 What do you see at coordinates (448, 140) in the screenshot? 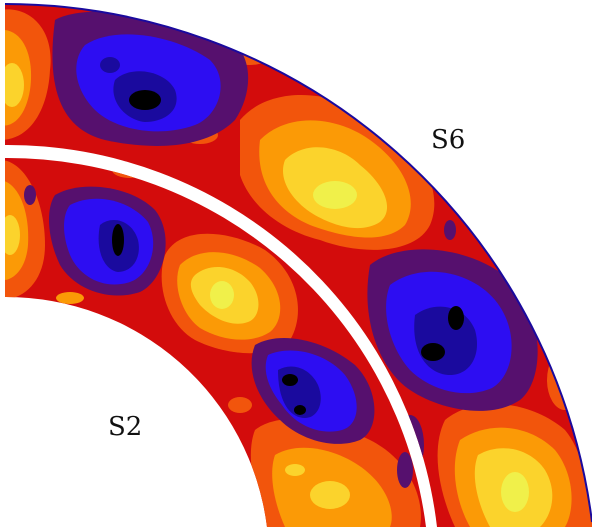
I see `outer-shell-label: S6` at bounding box center [448, 140].